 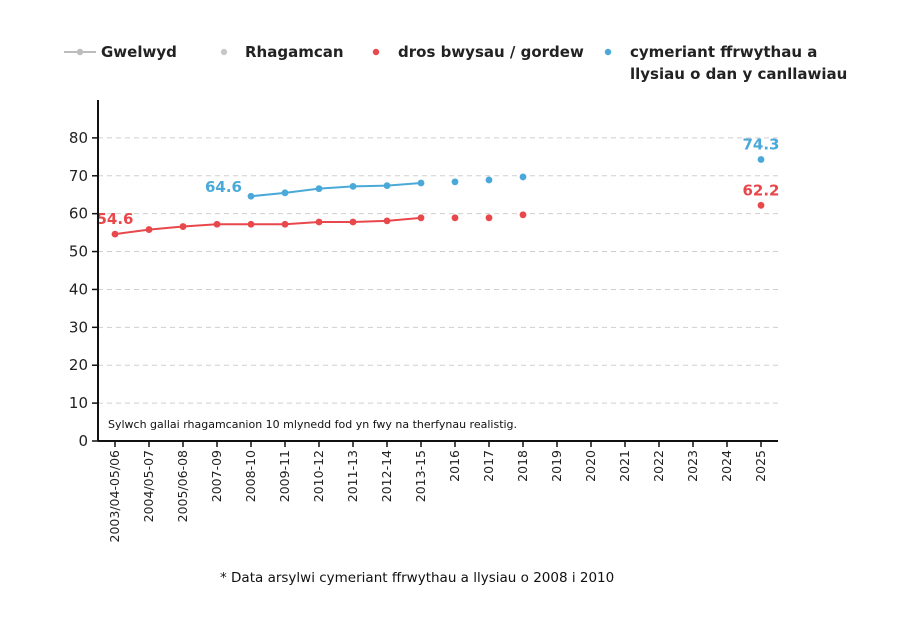 What do you see at coordinates (522, 466) in the screenshot?
I see `x-tick-label: 2018` at bounding box center [522, 466].